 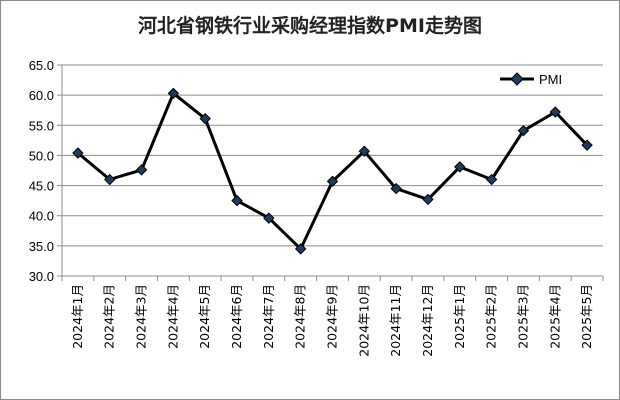 What do you see at coordinates (41, 246) in the screenshot?
I see `y-tick-label: 35.0` at bounding box center [41, 246].